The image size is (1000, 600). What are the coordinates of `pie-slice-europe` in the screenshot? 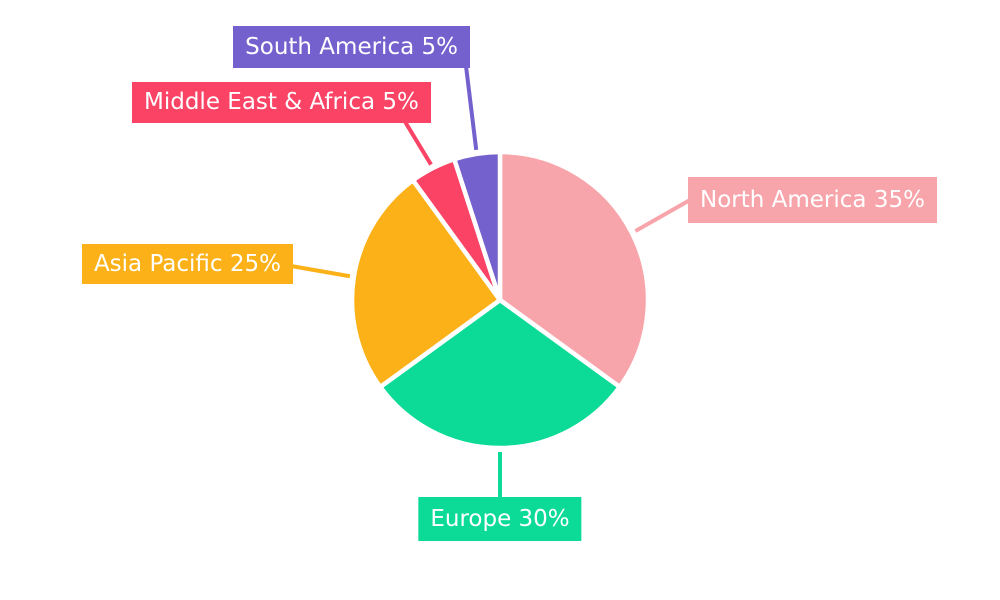 It's located at (500, 374).